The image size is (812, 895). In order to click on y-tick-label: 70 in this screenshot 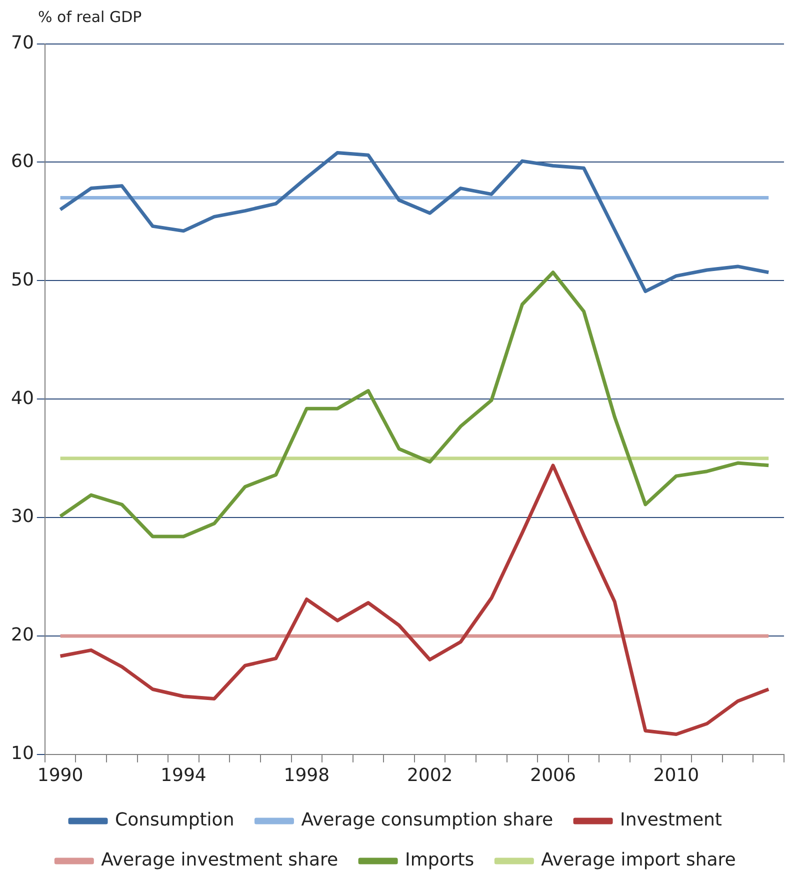, I will do `click(22, 43)`.